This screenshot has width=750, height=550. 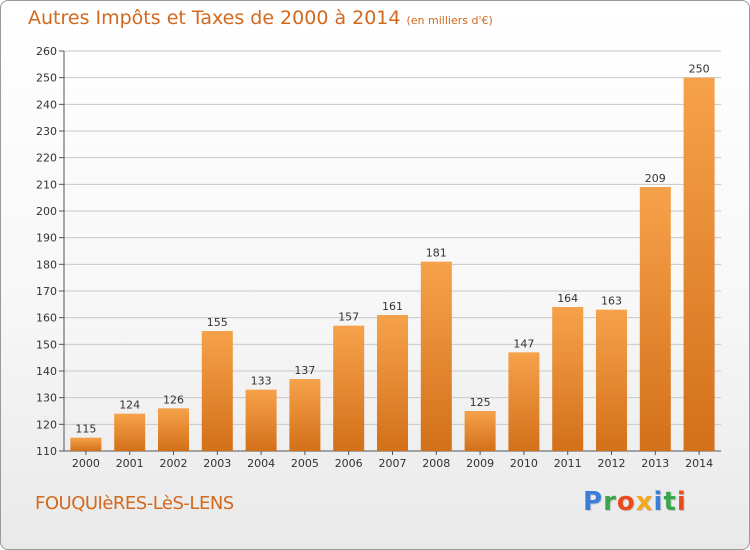 I want to click on value-label: 133, so click(x=261, y=381).